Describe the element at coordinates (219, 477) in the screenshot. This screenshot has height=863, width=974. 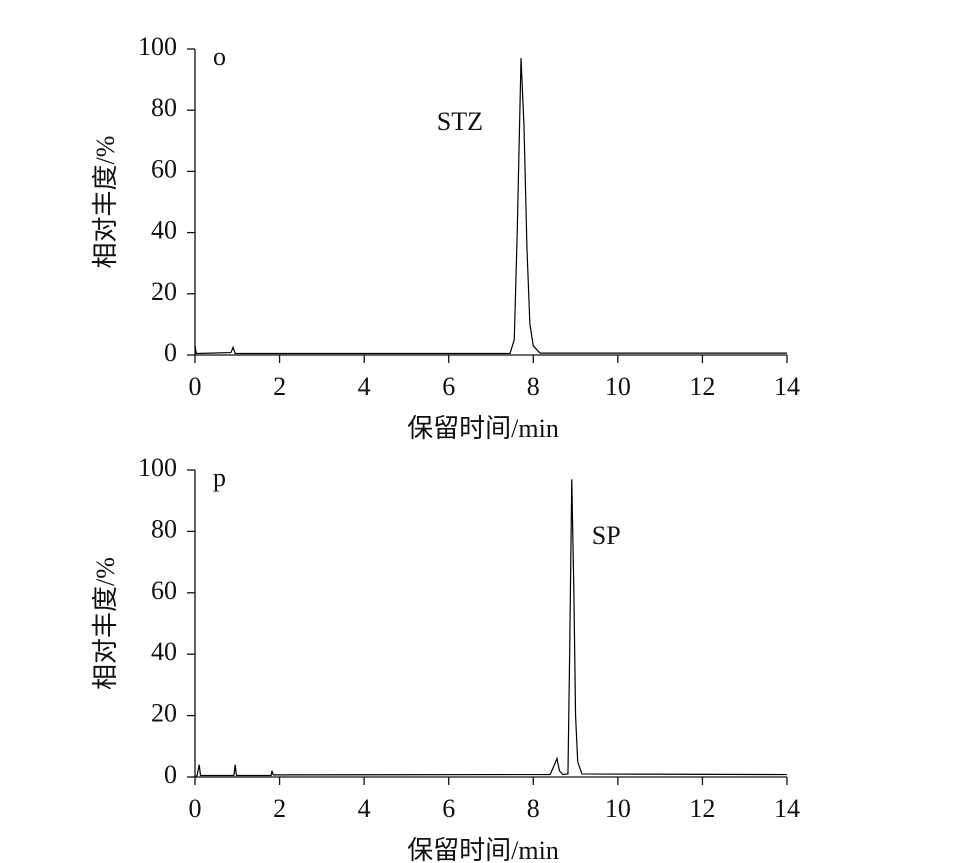
I see `panel-label: p` at that location.